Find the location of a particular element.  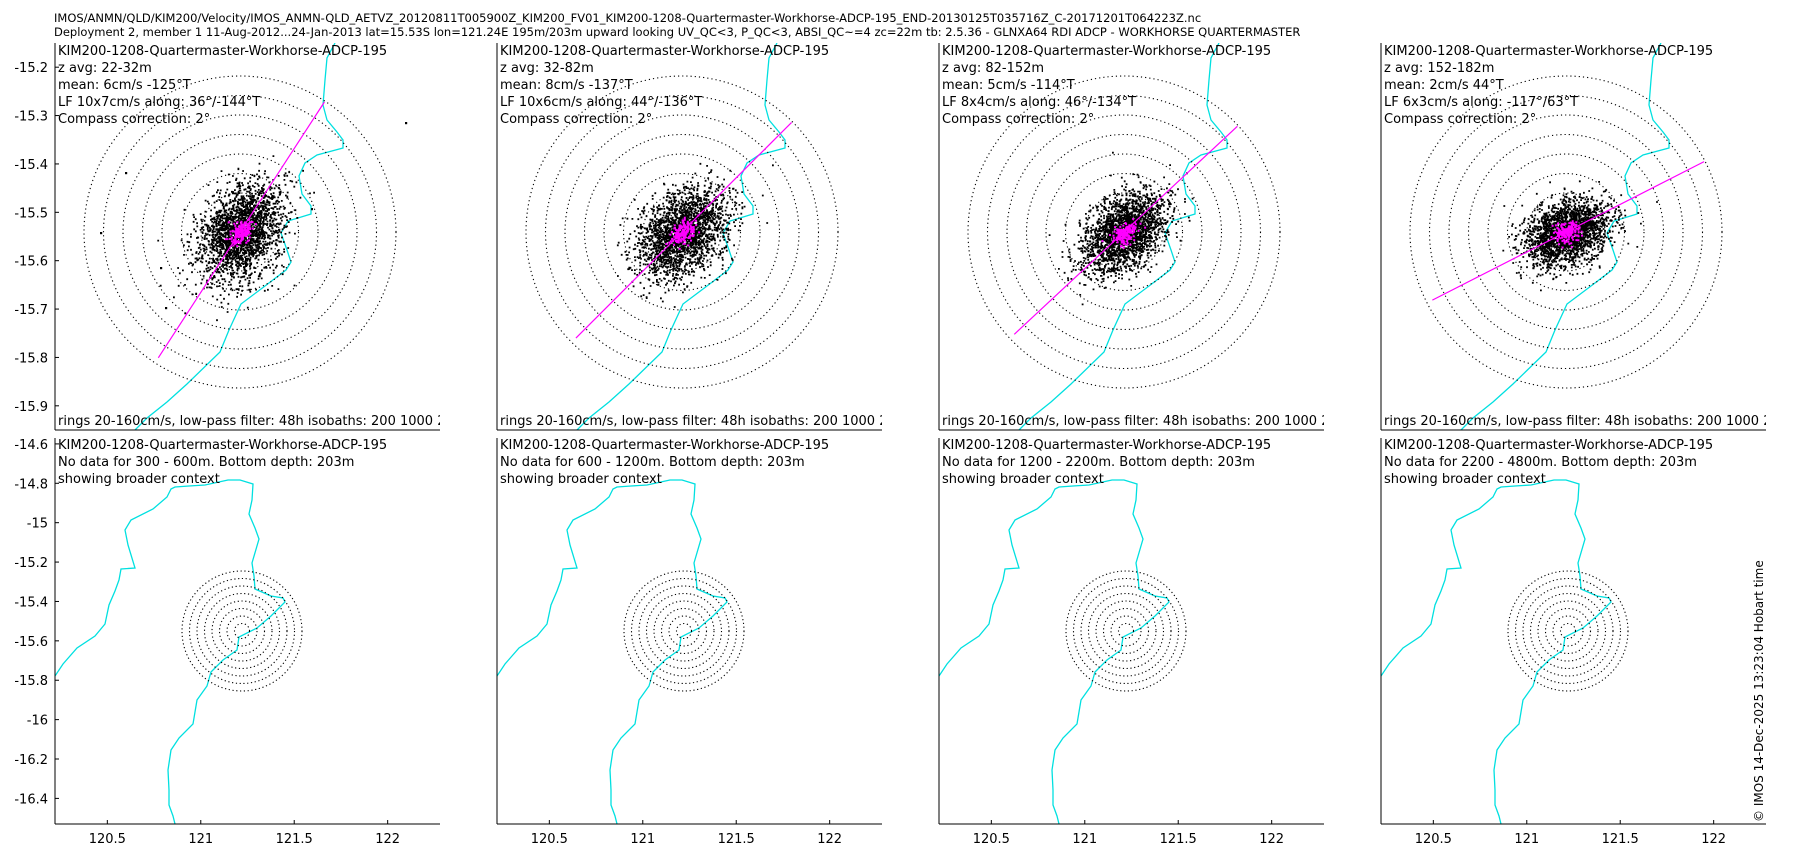

panel-stat-line-3: LF 8x4cm/s along: 46°/-134°T is located at coordinates (1039, 102).